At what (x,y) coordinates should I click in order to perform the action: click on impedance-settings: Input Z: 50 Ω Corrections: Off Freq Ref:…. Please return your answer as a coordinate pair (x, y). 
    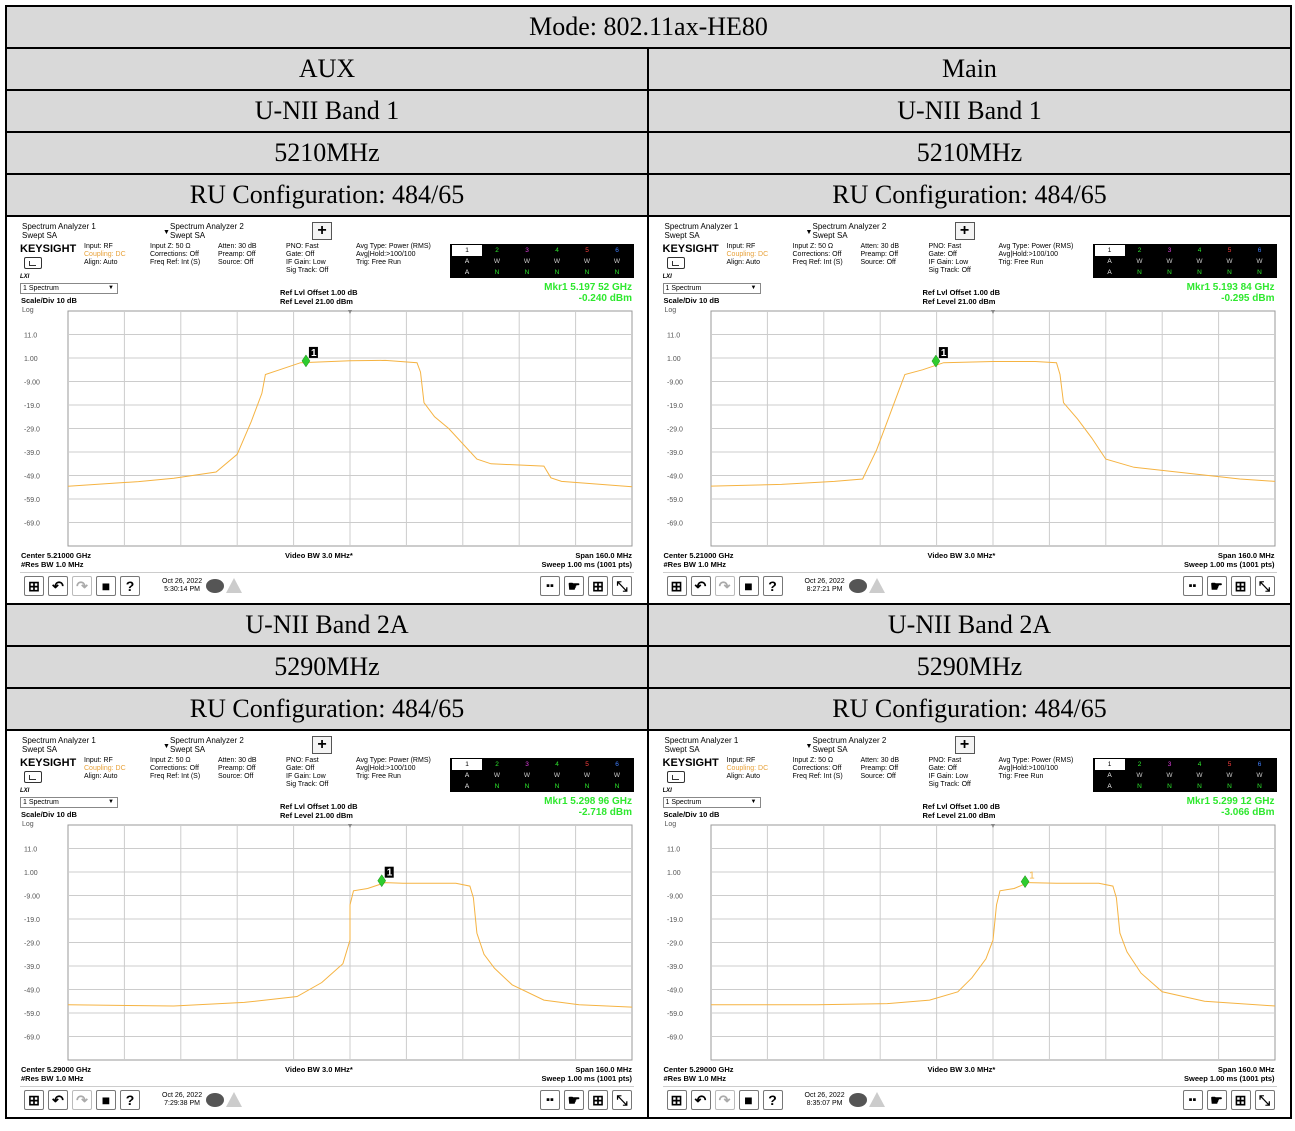
    Looking at the image, I should click on (818, 255).